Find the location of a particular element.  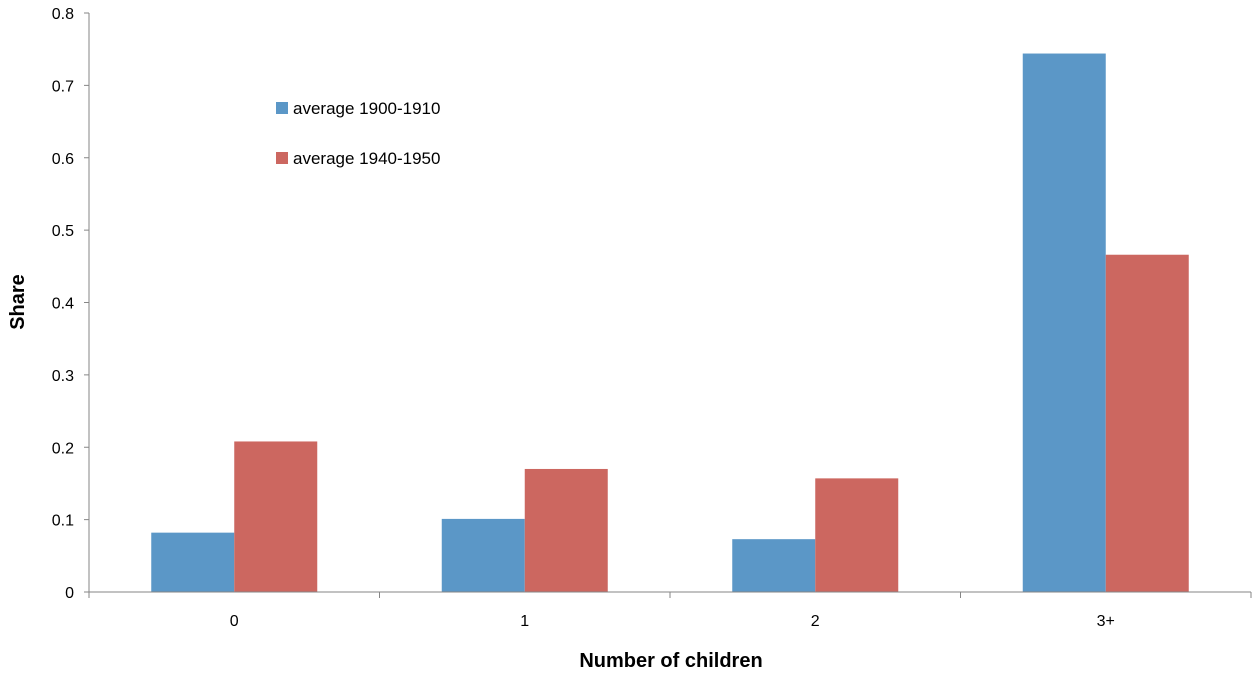

legend-label-average-1900-1910: average 1900-1910 is located at coordinates (366, 108).